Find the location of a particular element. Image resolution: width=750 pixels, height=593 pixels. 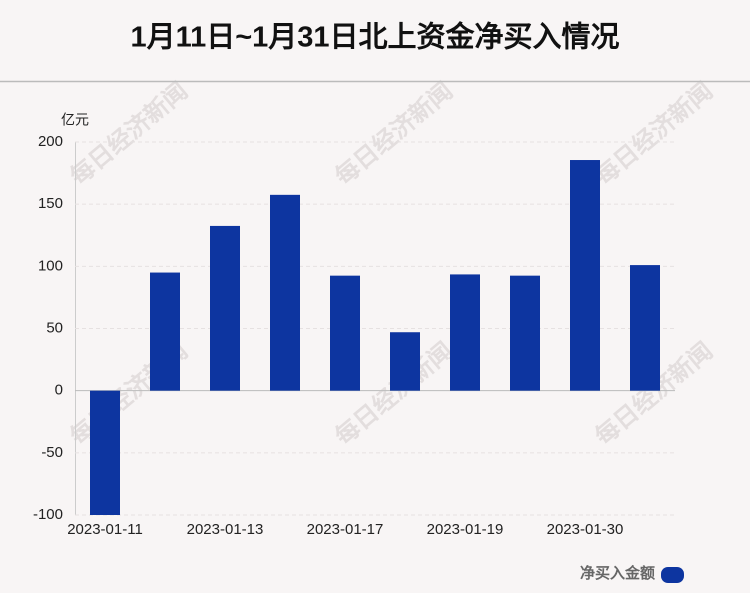

y-tick-label: -50 is located at coordinates (52, 452).